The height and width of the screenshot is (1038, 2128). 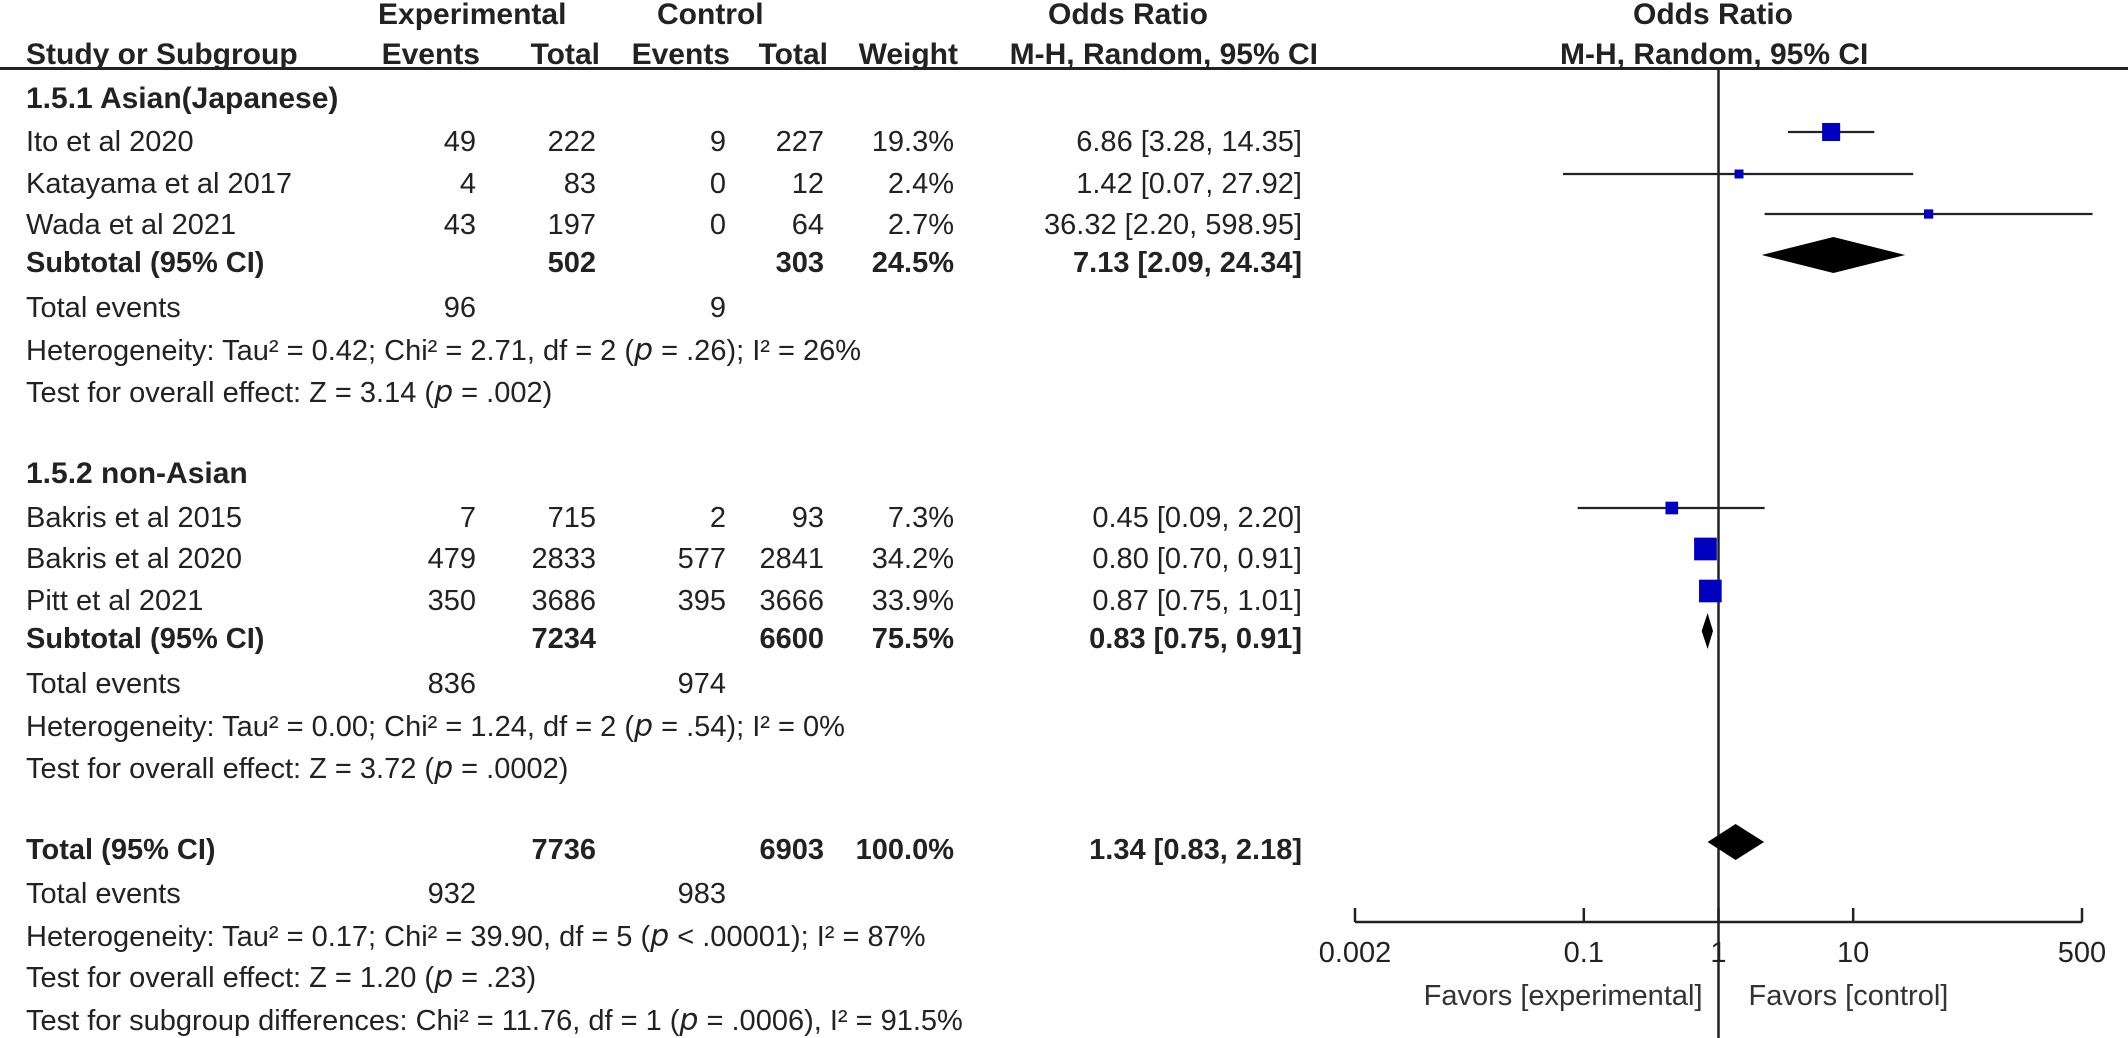 What do you see at coordinates (717, 518) in the screenshot?
I see `control-events: 2` at bounding box center [717, 518].